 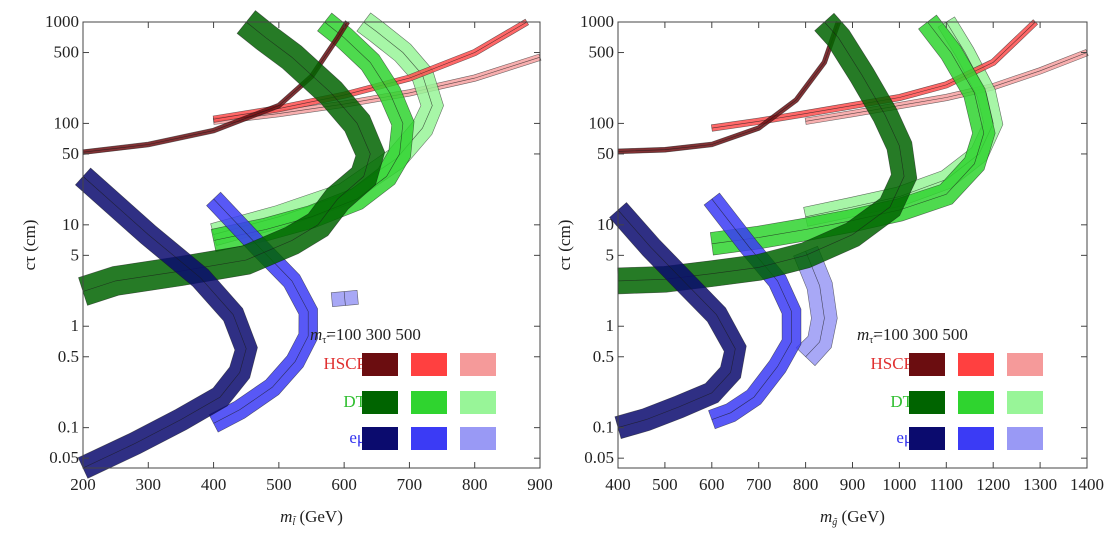 What do you see at coordinates (67, 122) in the screenshot?
I see `panel1-ytick-label: 100` at bounding box center [67, 122].